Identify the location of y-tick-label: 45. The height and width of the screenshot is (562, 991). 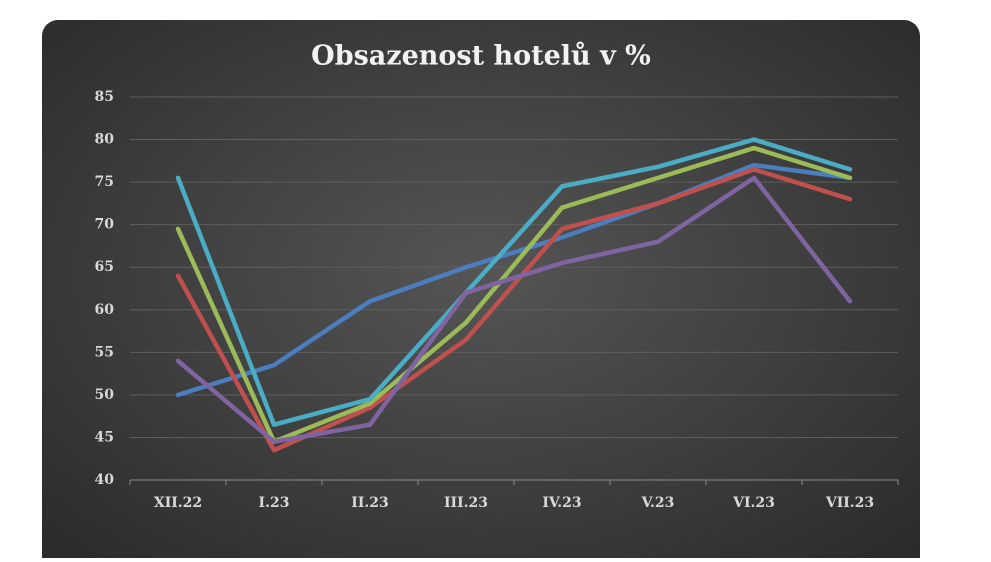
(104, 437).